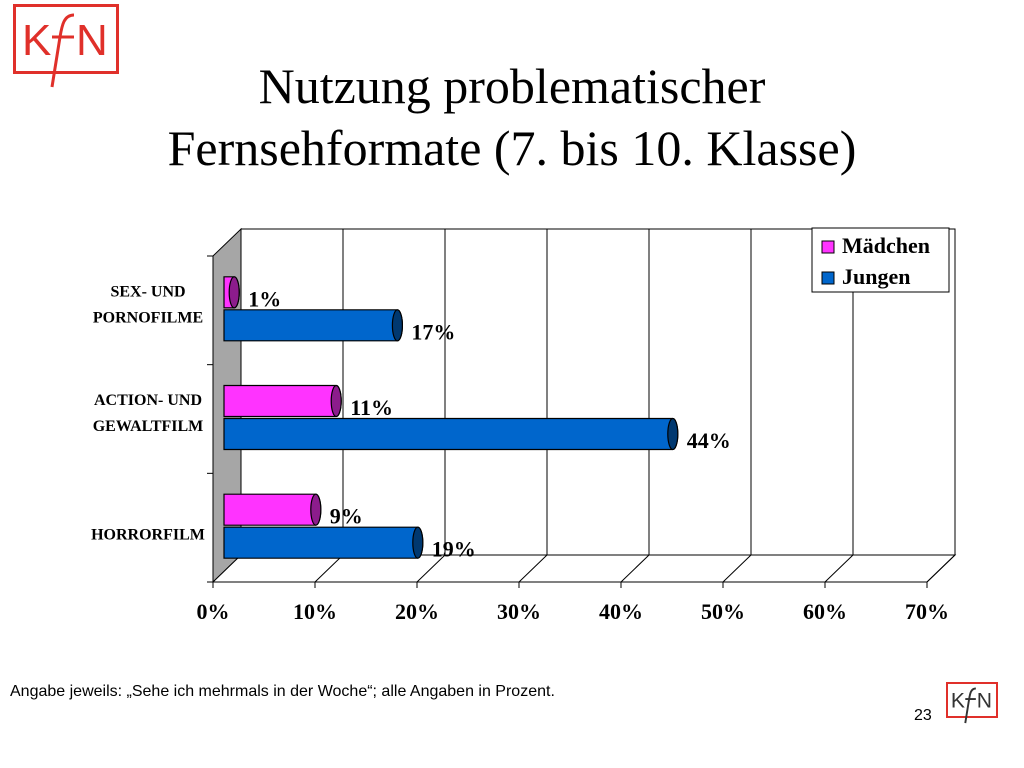 The width and height of the screenshot is (1024, 768). Describe the element at coordinates (880, 260) in the screenshot. I see `legend-box` at that location.